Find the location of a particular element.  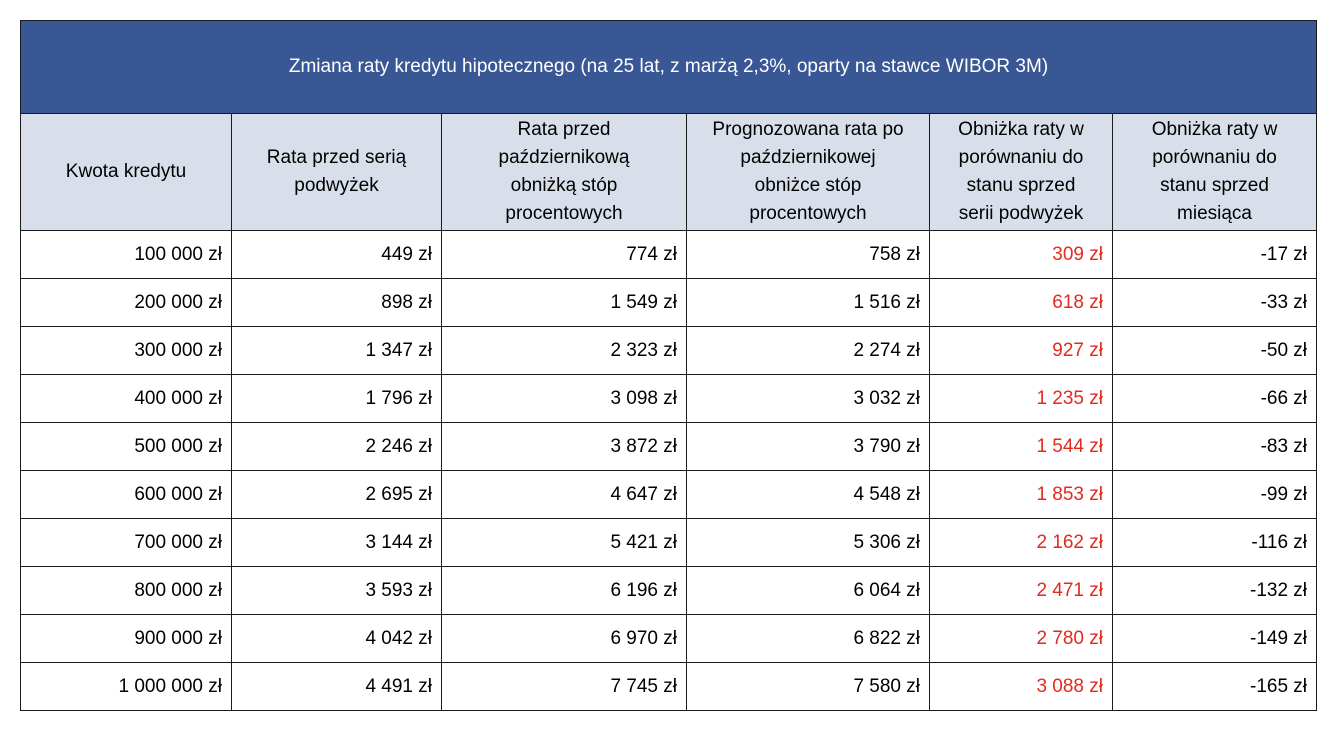

cell-rate-before-hikes: 4 042 zł is located at coordinates (336, 638).